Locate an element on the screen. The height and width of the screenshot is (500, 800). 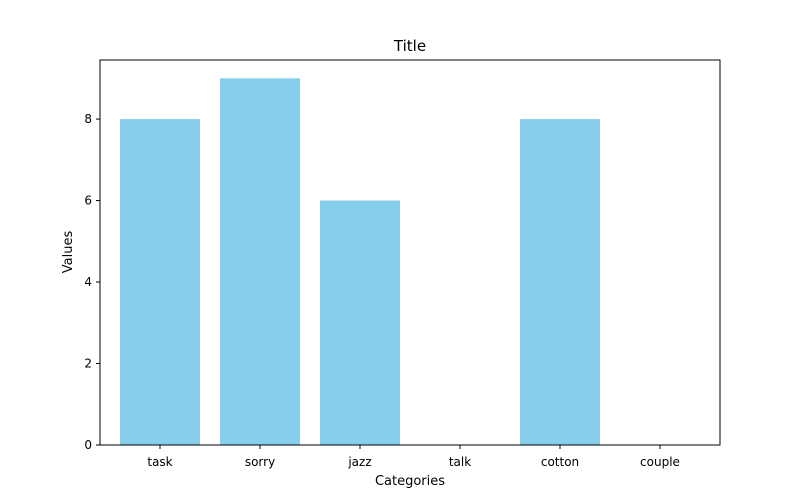
bar-cotton is located at coordinates (560, 282).